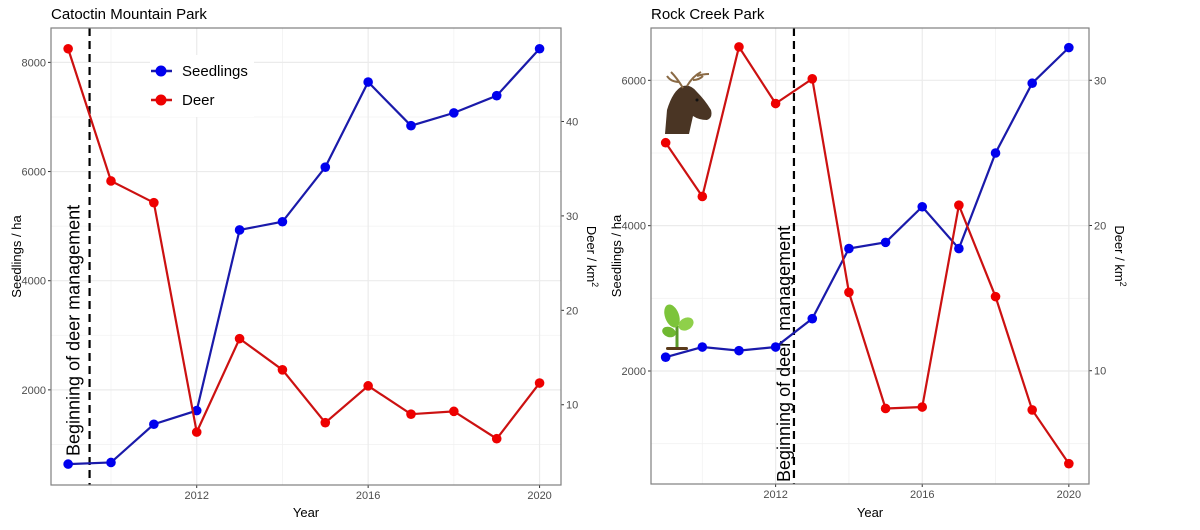  I want to click on legend-background, so click(202, 86).